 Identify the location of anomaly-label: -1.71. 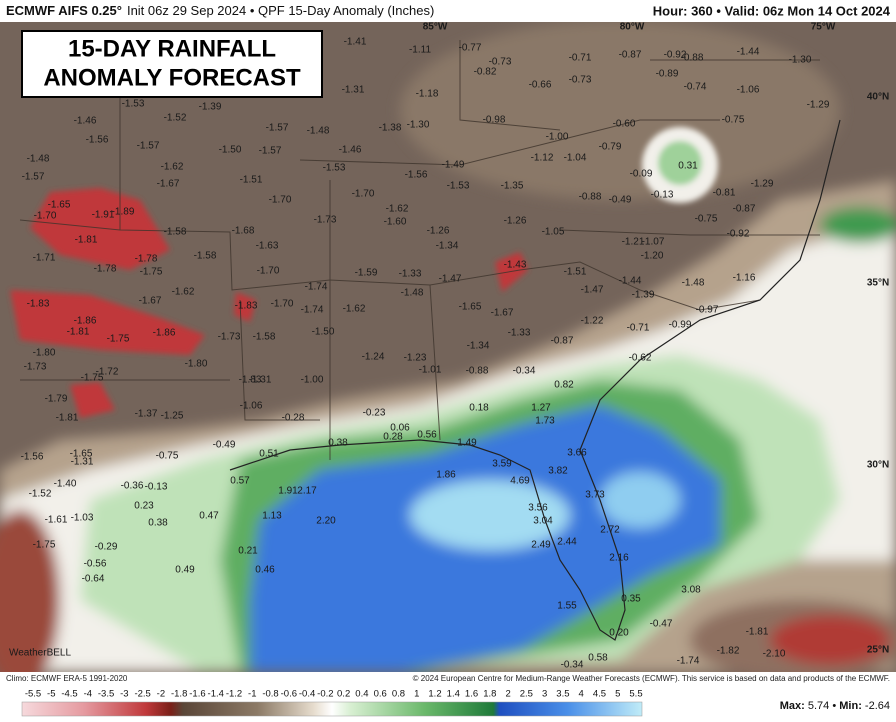
(44, 258).